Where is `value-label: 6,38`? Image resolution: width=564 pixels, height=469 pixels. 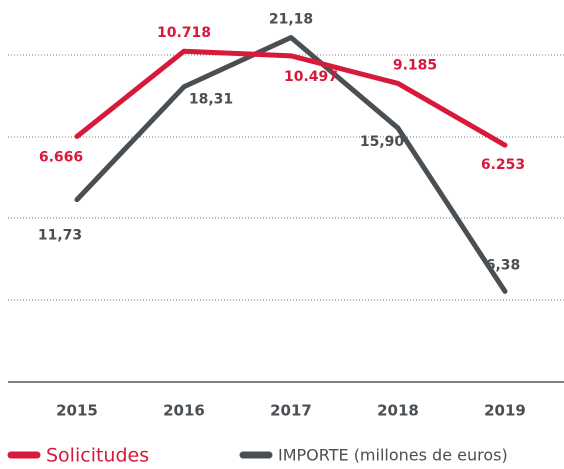 value-label: 6,38 is located at coordinates (503, 265).